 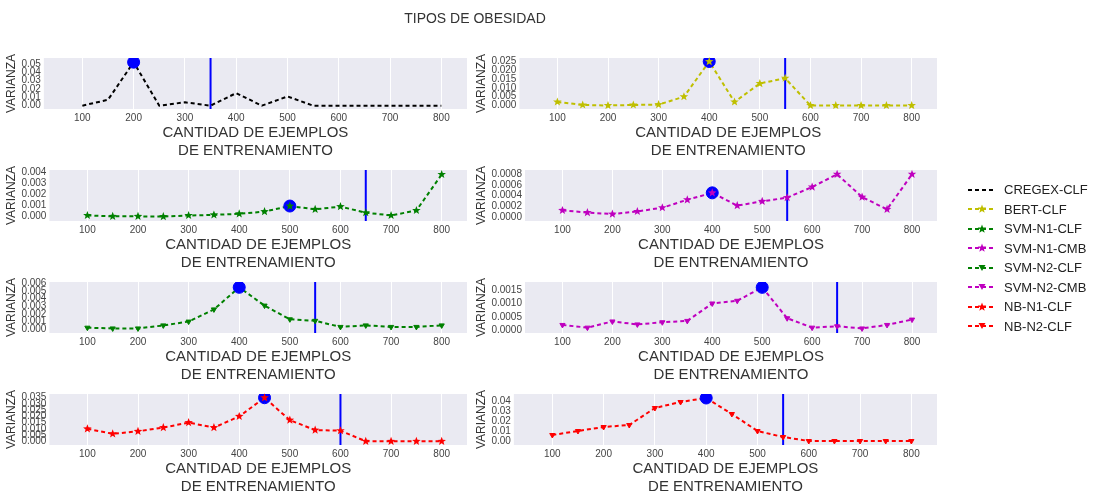 What do you see at coordinates (501, 410) in the screenshot?
I see `y-tick-label: 0.03` at bounding box center [501, 410].